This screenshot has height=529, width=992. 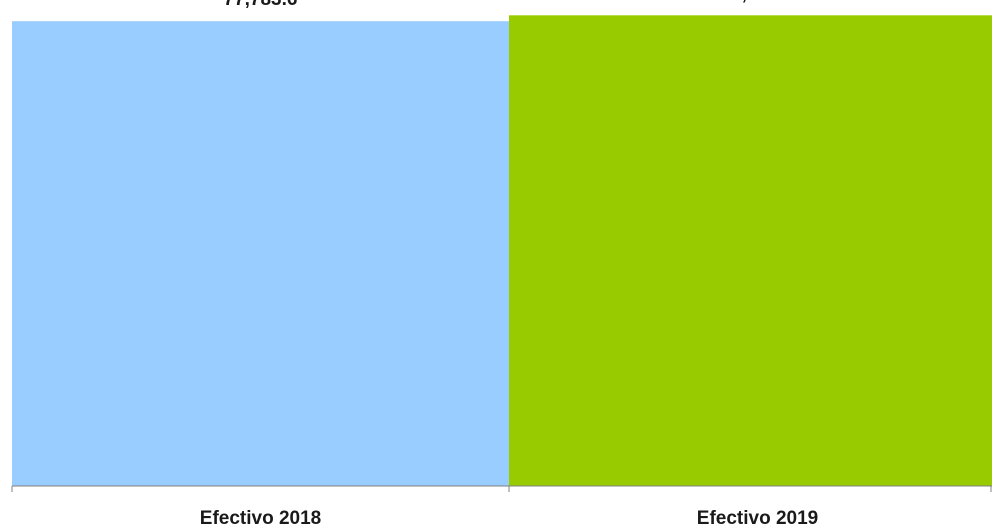 I want to click on x-axis, so click(x=501, y=488).